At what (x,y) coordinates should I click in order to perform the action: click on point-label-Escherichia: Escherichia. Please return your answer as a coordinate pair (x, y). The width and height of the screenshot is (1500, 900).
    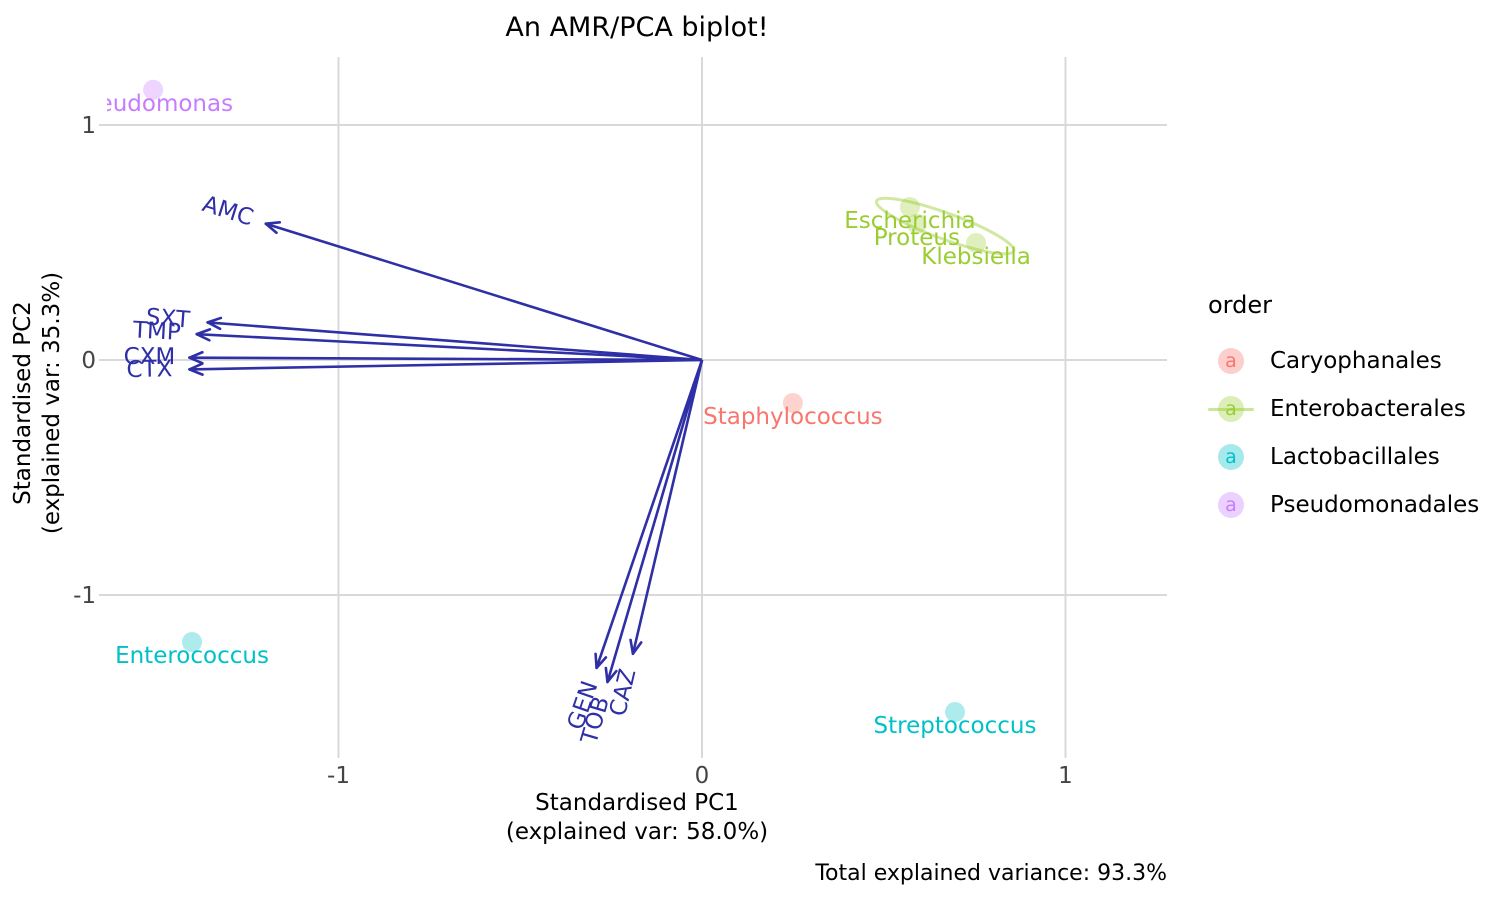
    Looking at the image, I should click on (909, 221).